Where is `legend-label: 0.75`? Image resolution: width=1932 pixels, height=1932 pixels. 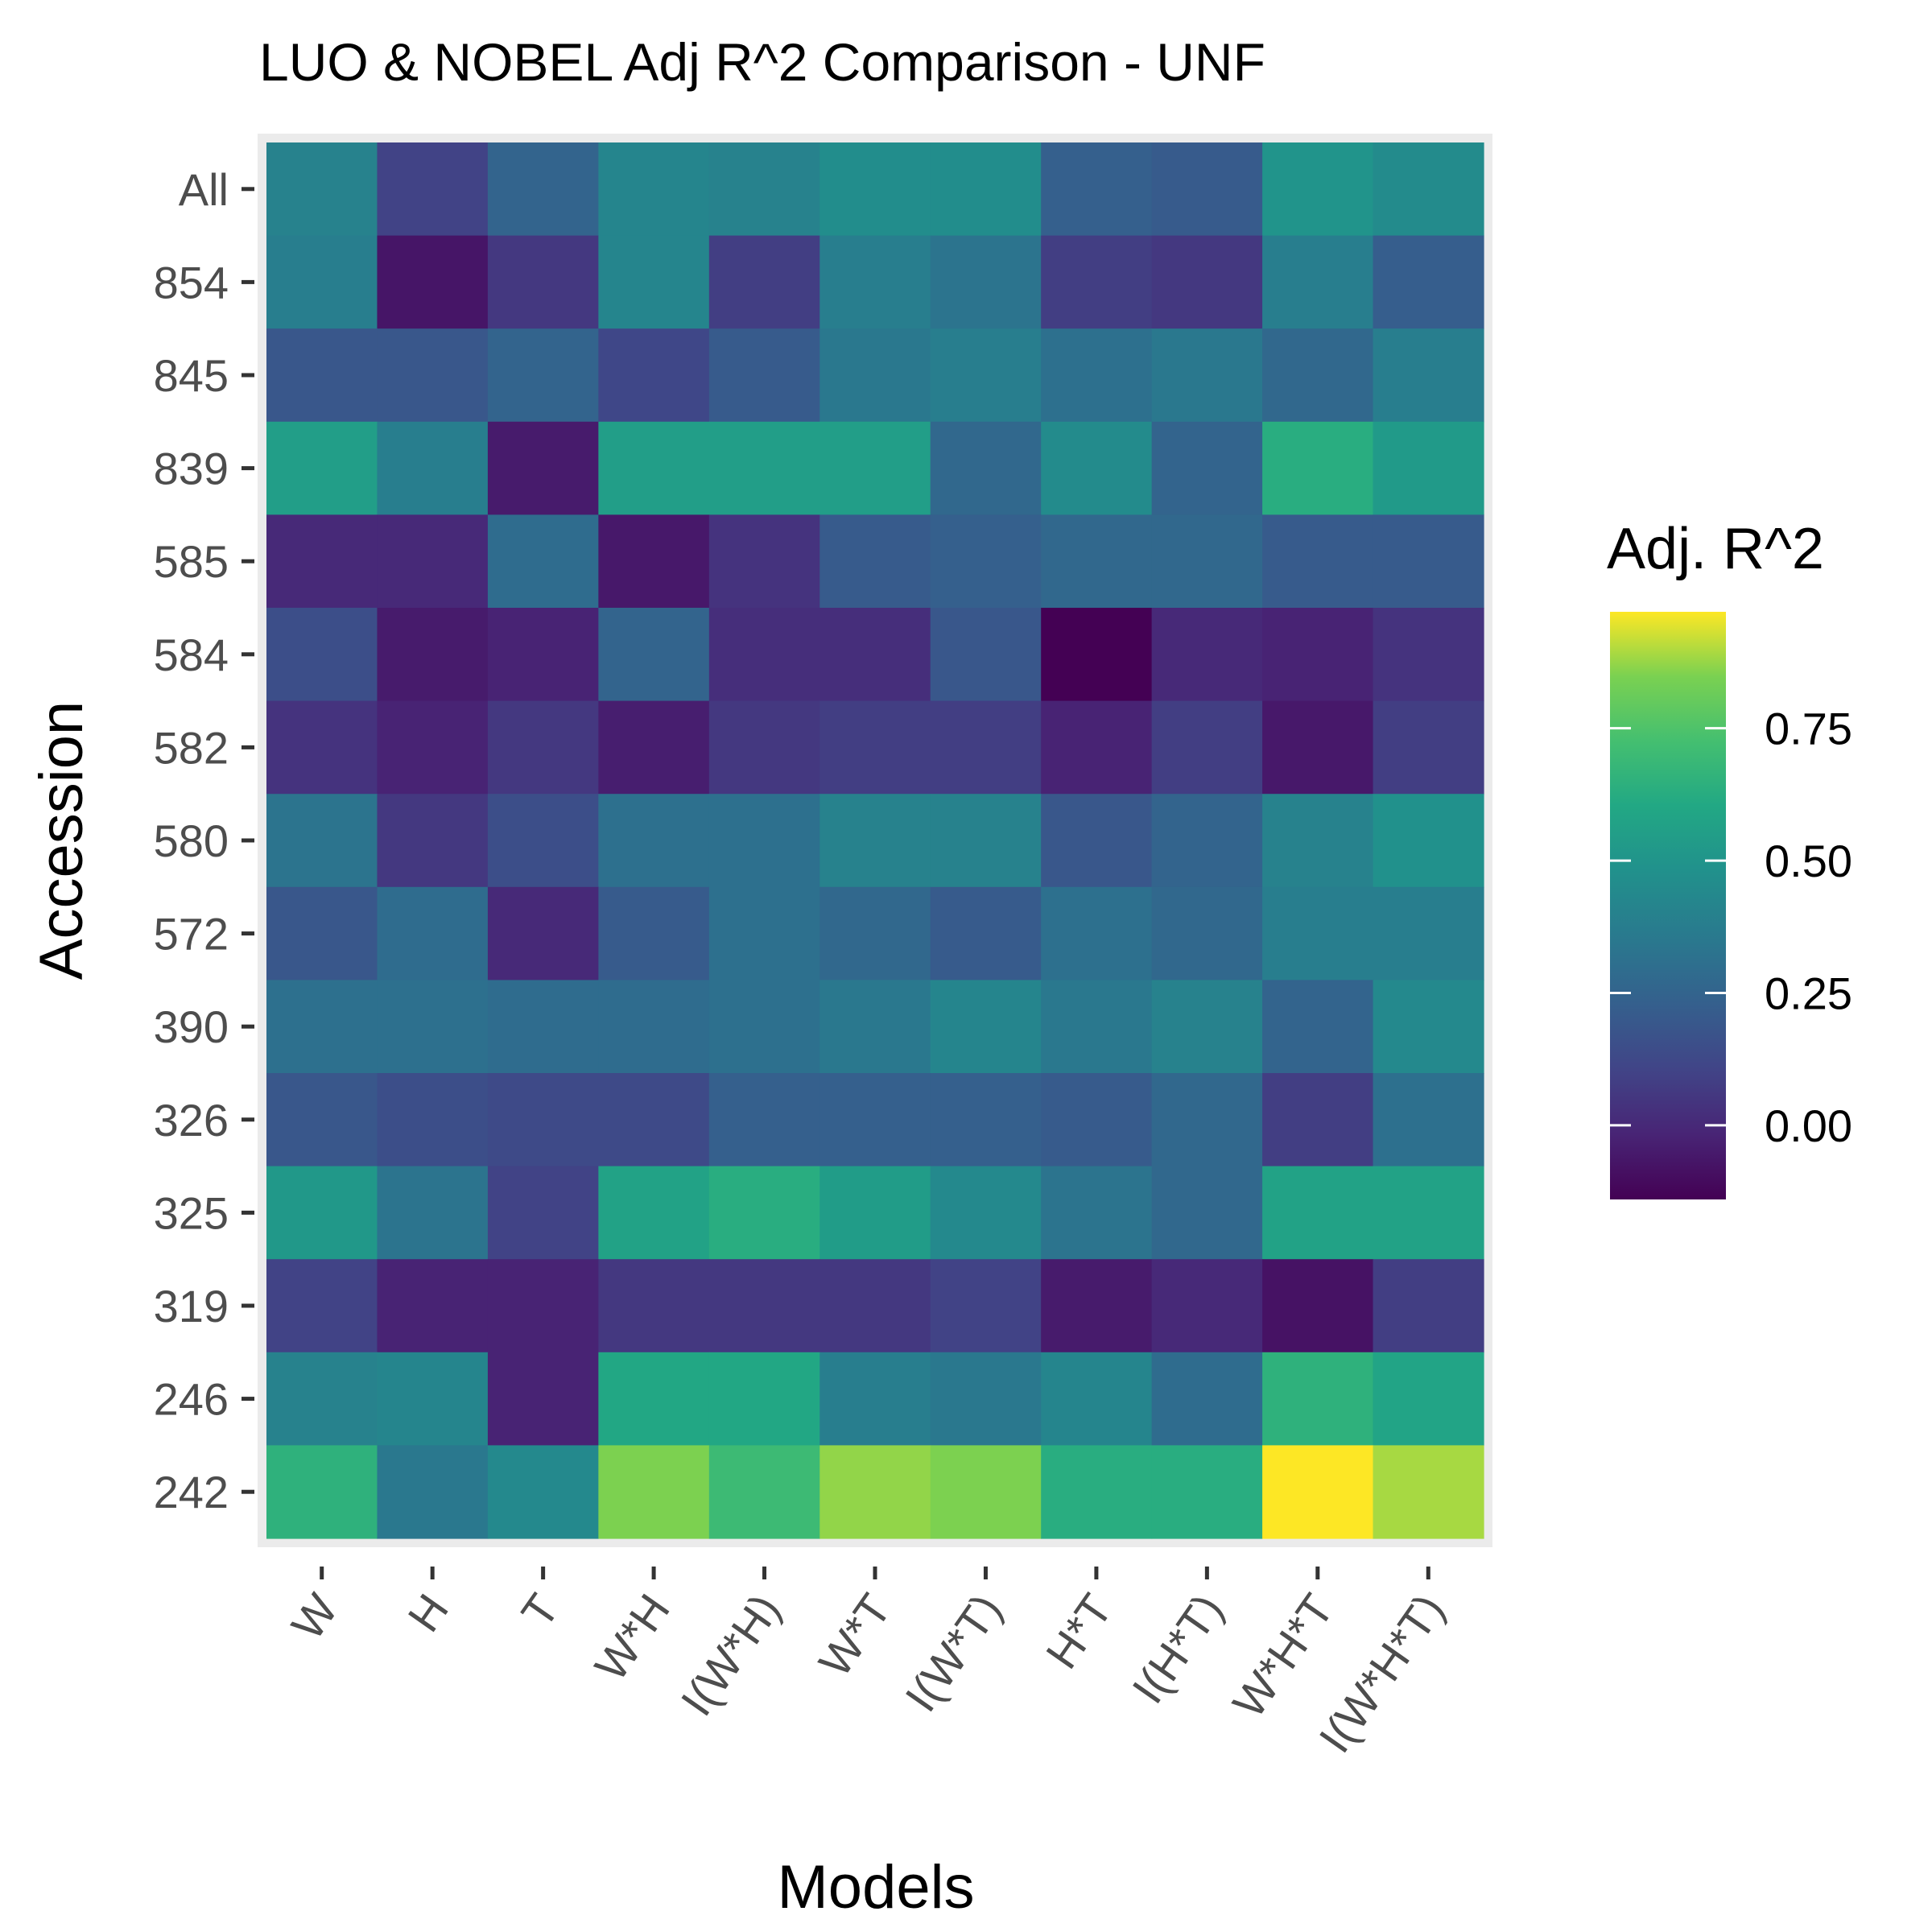 legend-label: 0.75 is located at coordinates (1808, 729).